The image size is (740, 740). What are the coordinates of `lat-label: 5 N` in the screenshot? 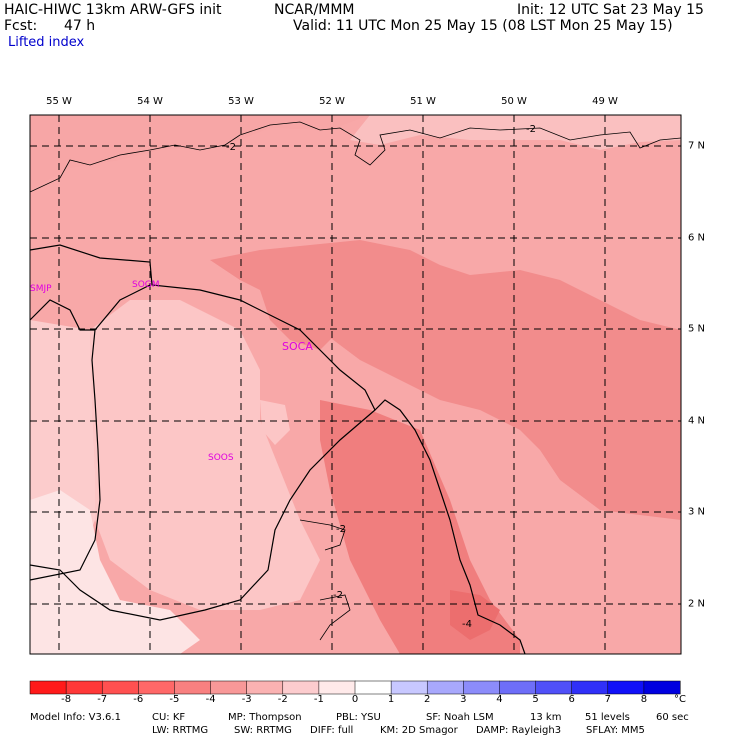 It's located at (697, 329).